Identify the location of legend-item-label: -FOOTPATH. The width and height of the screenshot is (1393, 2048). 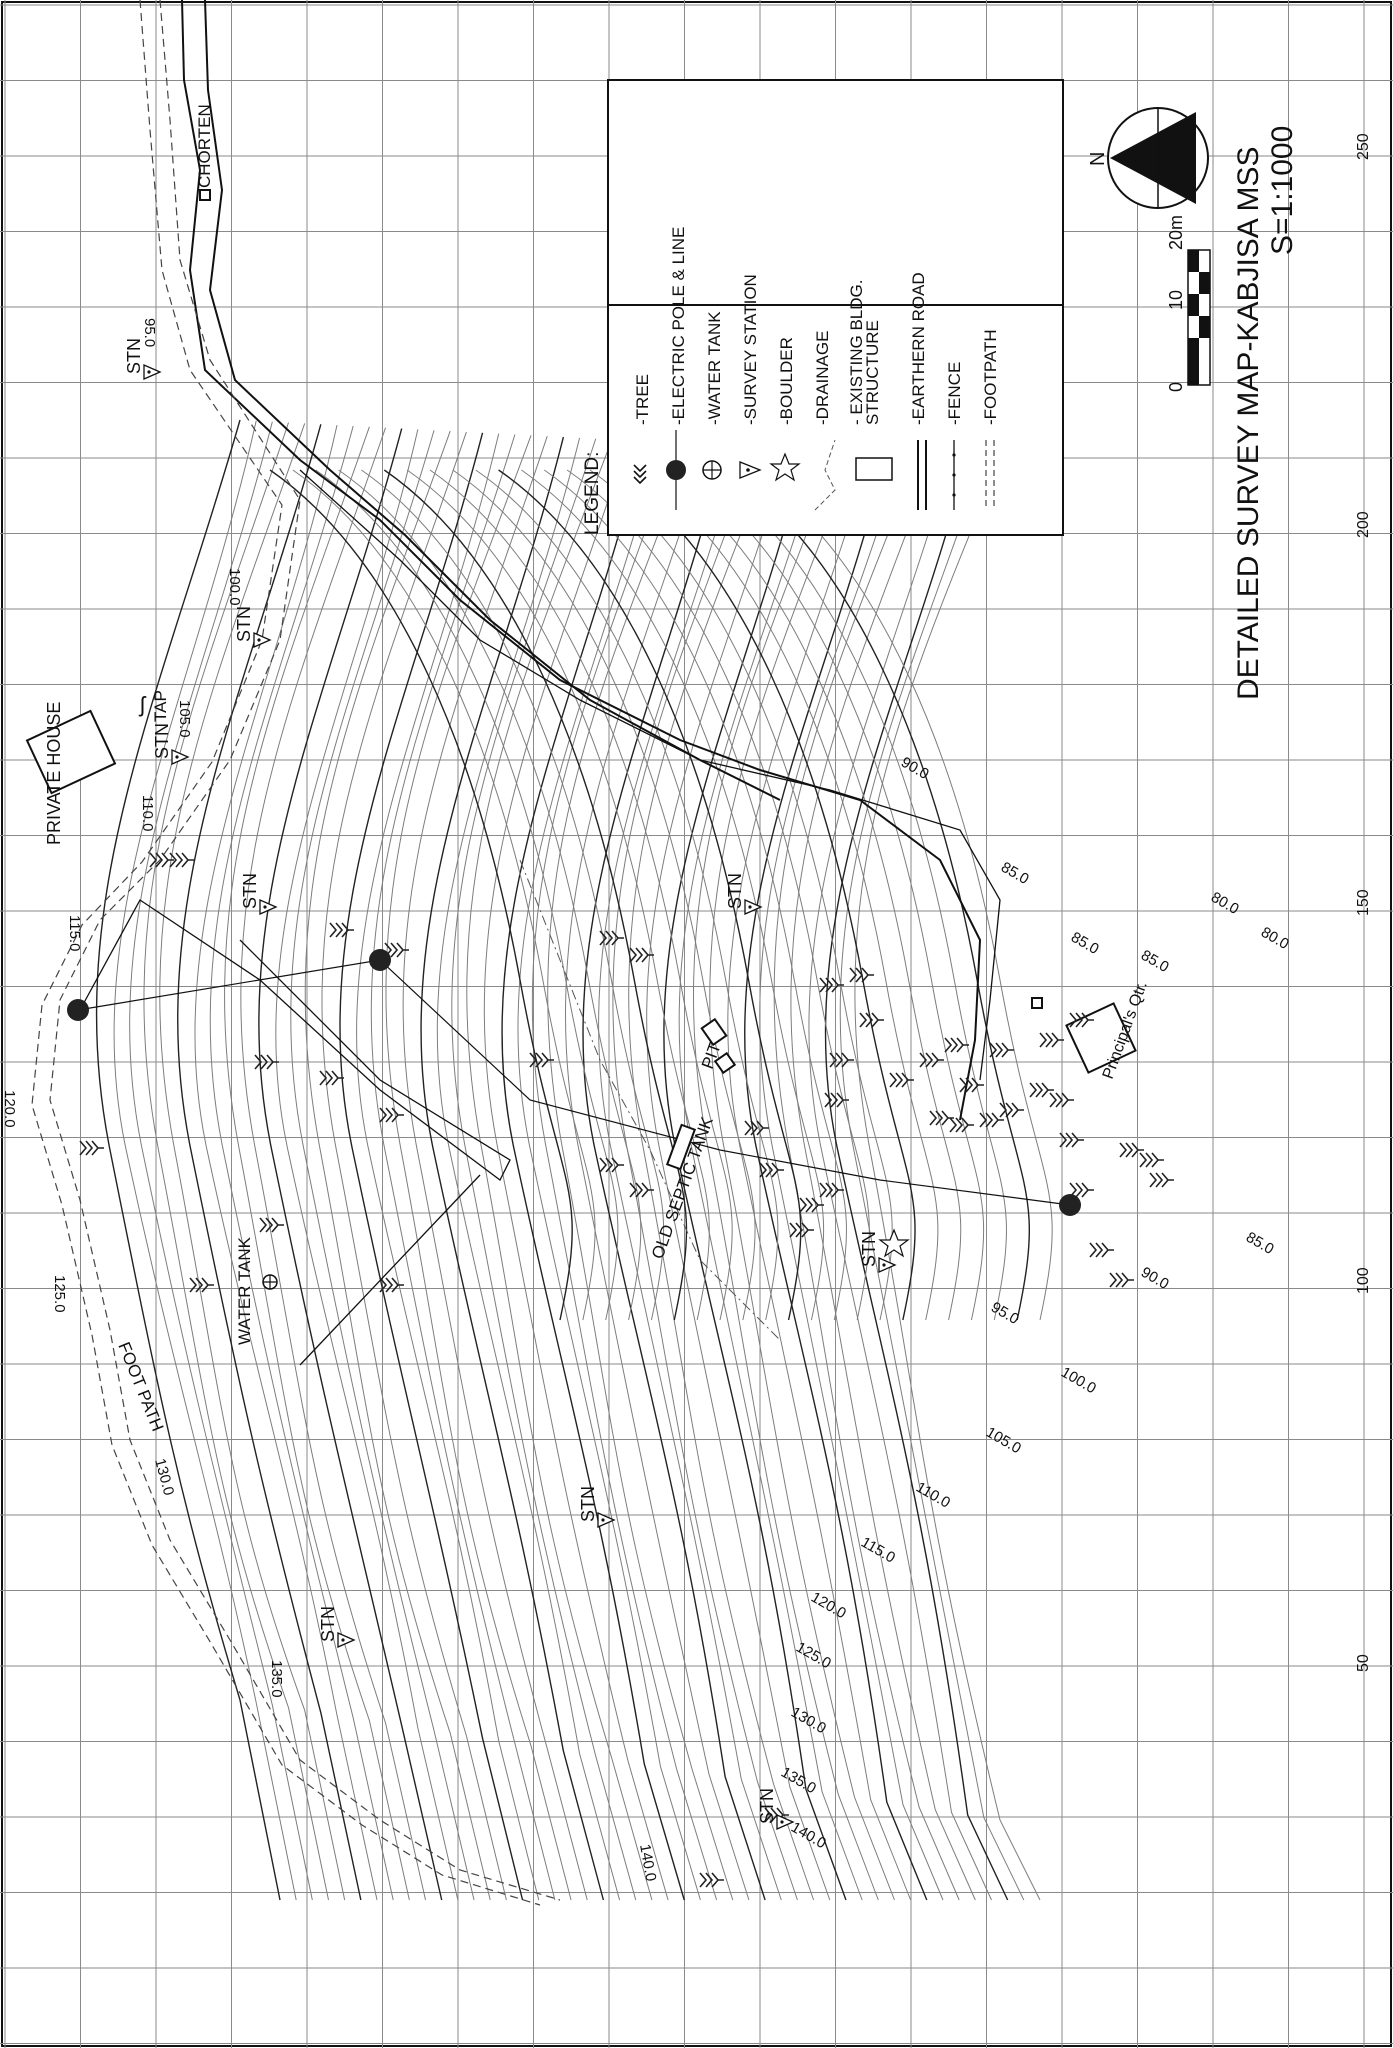
(990, 377).